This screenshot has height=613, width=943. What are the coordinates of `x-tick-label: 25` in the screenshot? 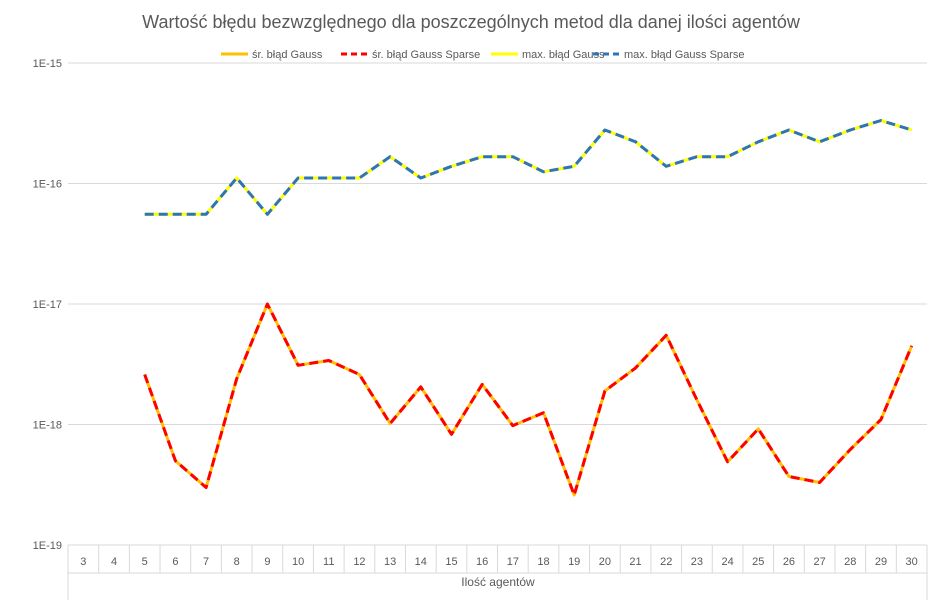 It's located at (758, 562).